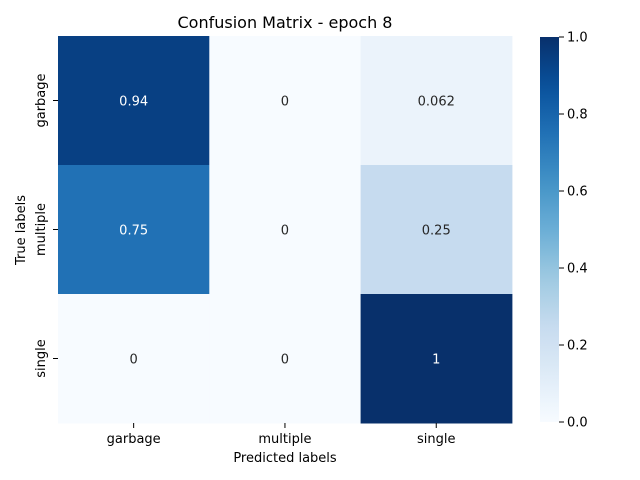 The image size is (640, 480). What do you see at coordinates (134, 439) in the screenshot?
I see `x-tick-label: garbage` at bounding box center [134, 439].